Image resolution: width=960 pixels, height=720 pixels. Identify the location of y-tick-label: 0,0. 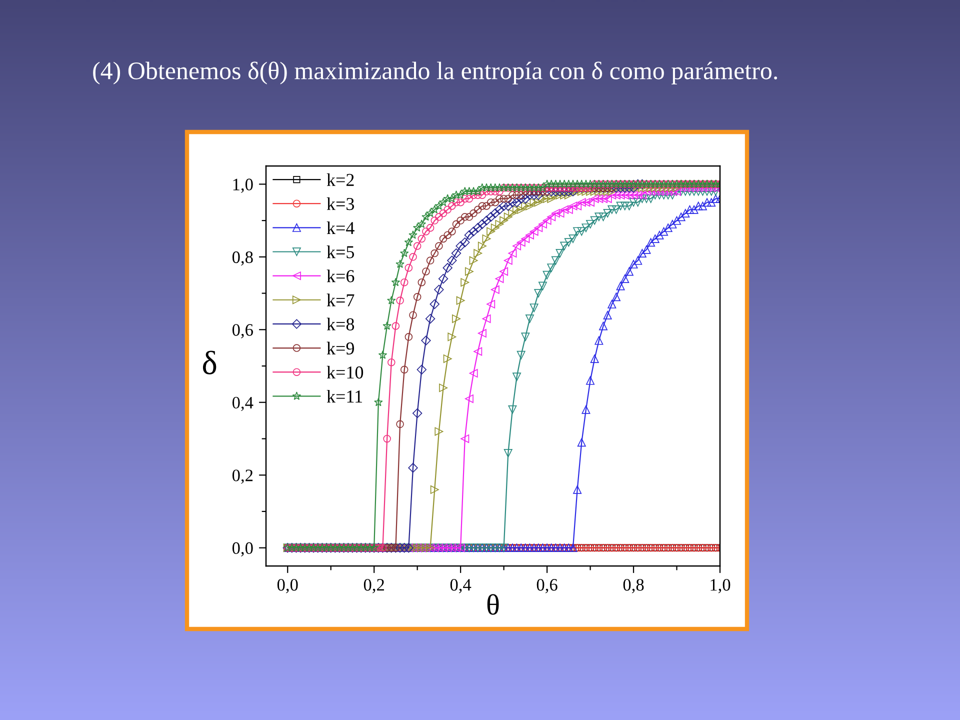
(242, 549).